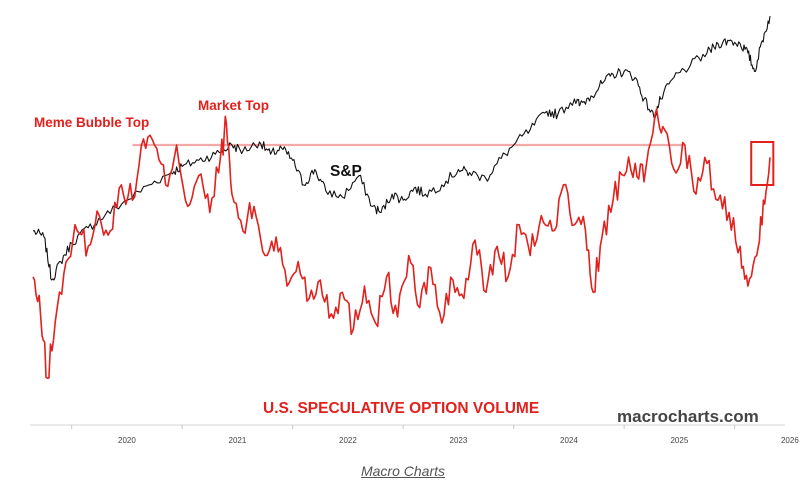 This screenshot has width=806, height=491. What do you see at coordinates (127, 440) in the screenshot?
I see `x-tick-label: 2020` at bounding box center [127, 440].